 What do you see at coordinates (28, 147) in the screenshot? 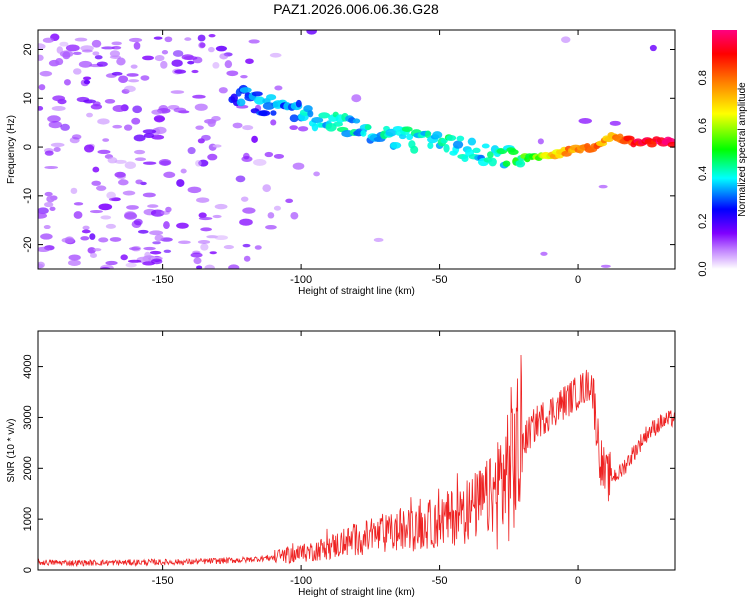
I see `y-tick-label: 0` at bounding box center [28, 147].